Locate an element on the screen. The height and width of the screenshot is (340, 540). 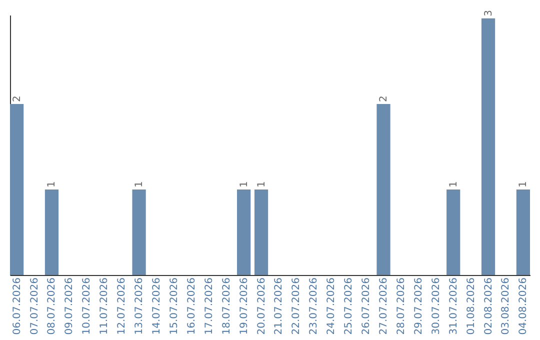
x-tick-label: 22.07.2026 is located at coordinates (296, 306).